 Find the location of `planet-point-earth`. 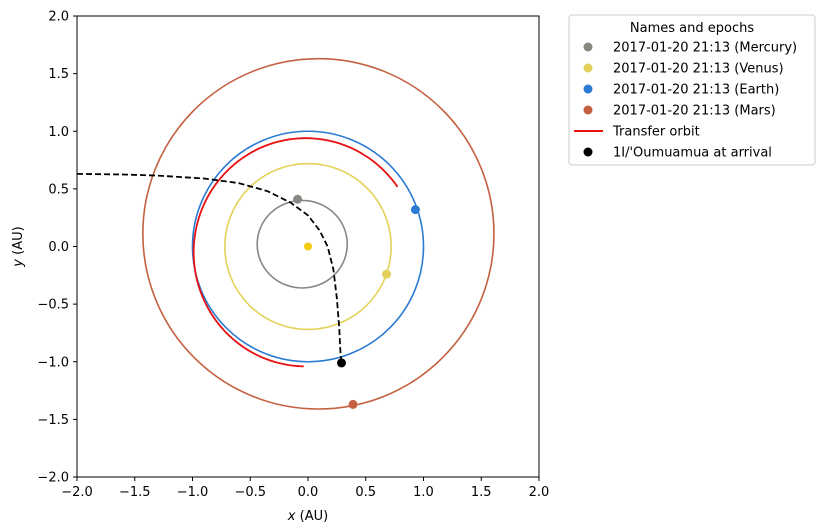

planet-point-earth is located at coordinates (415, 210).